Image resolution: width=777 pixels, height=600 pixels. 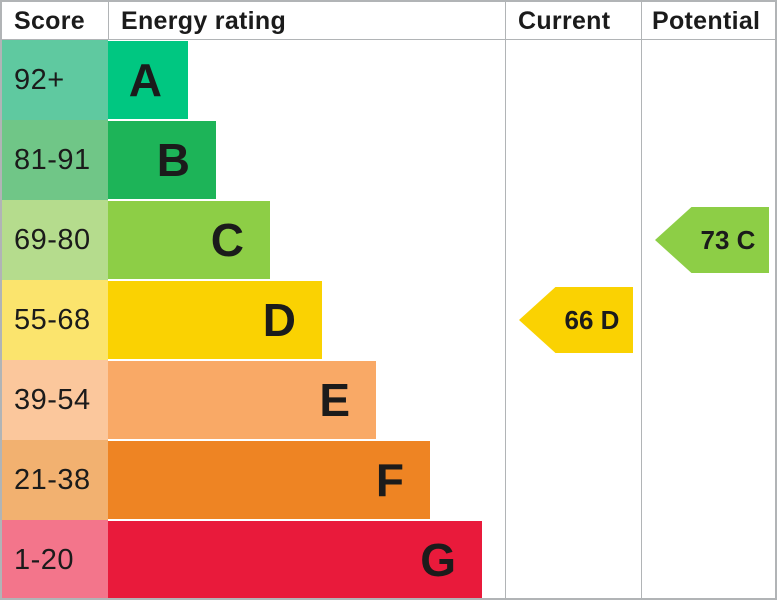 What do you see at coordinates (388, 240) in the screenshot?
I see `band-row-c: 69-80 C` at bounding box center [388, 240].